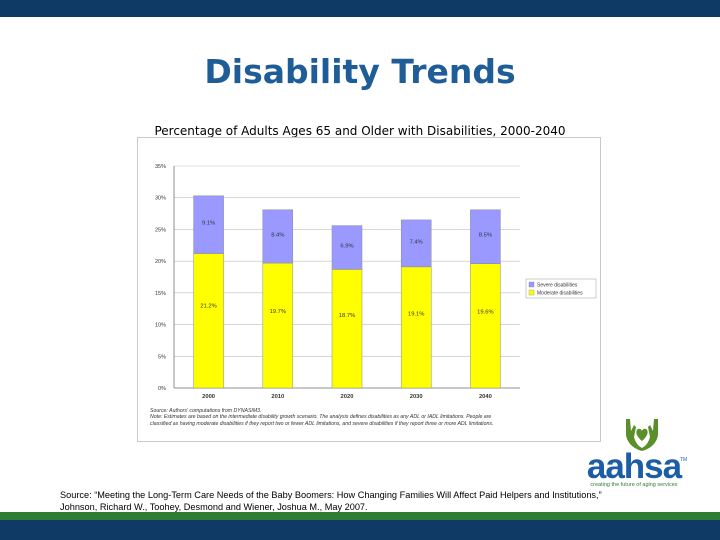 The height and width of the screenshot is (540, 720). I want to click on y-tick-label: 25%, so click(160, 230).